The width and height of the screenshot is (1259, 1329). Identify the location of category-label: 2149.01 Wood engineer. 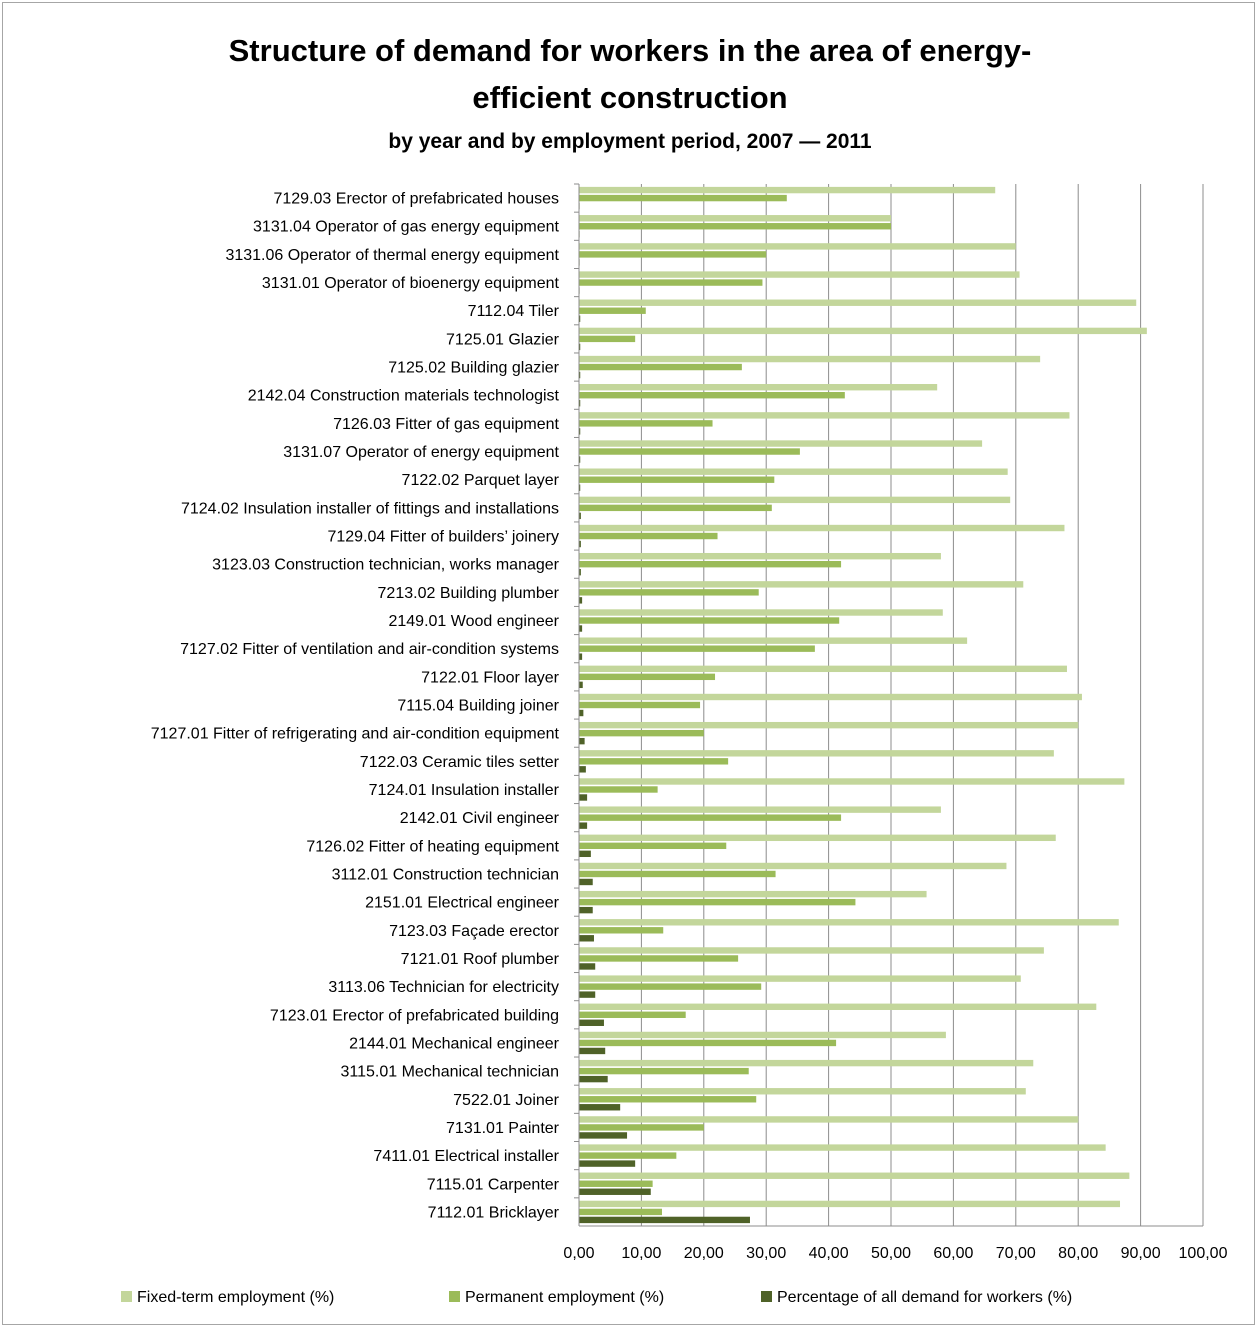
(473, 621).